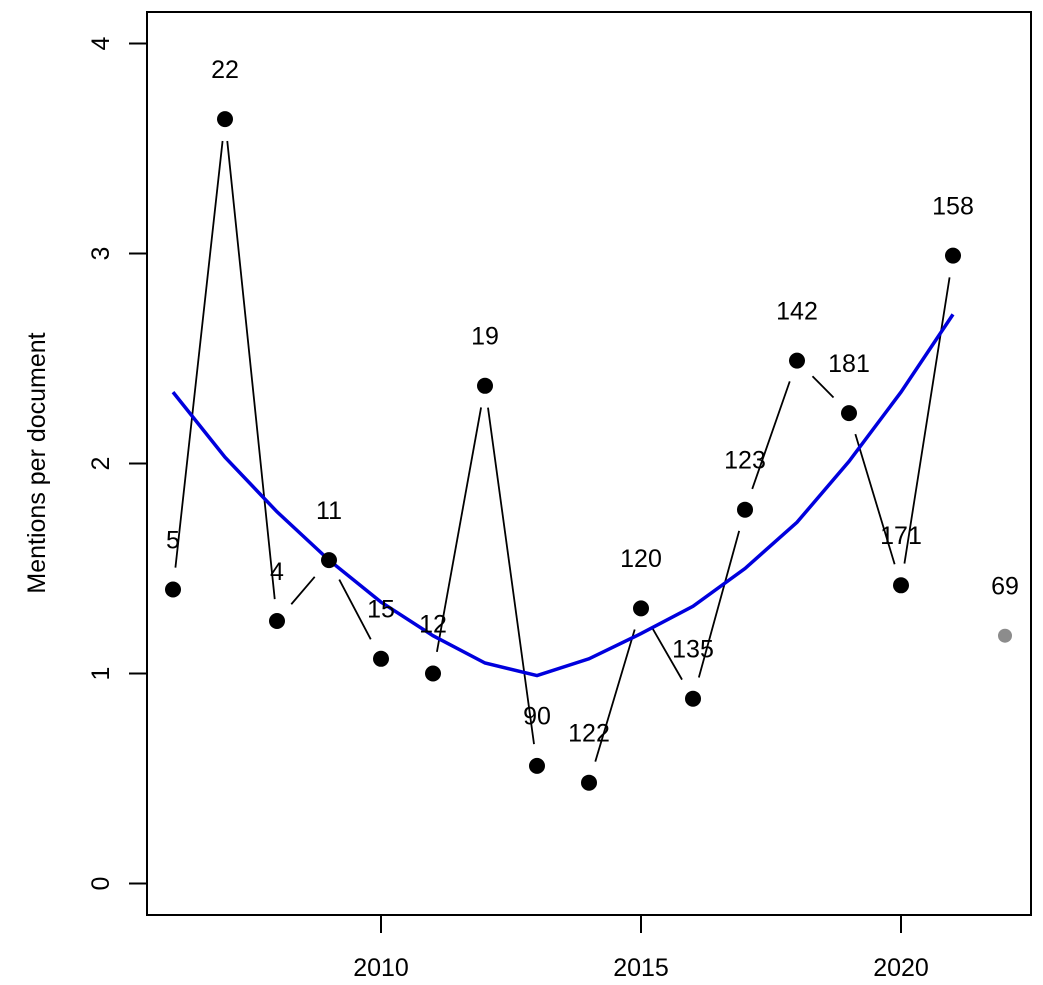  What do you see at coordinates (173, 540) in the screenshot?
I see `point-label: 5` at bounding box center [173, 540].